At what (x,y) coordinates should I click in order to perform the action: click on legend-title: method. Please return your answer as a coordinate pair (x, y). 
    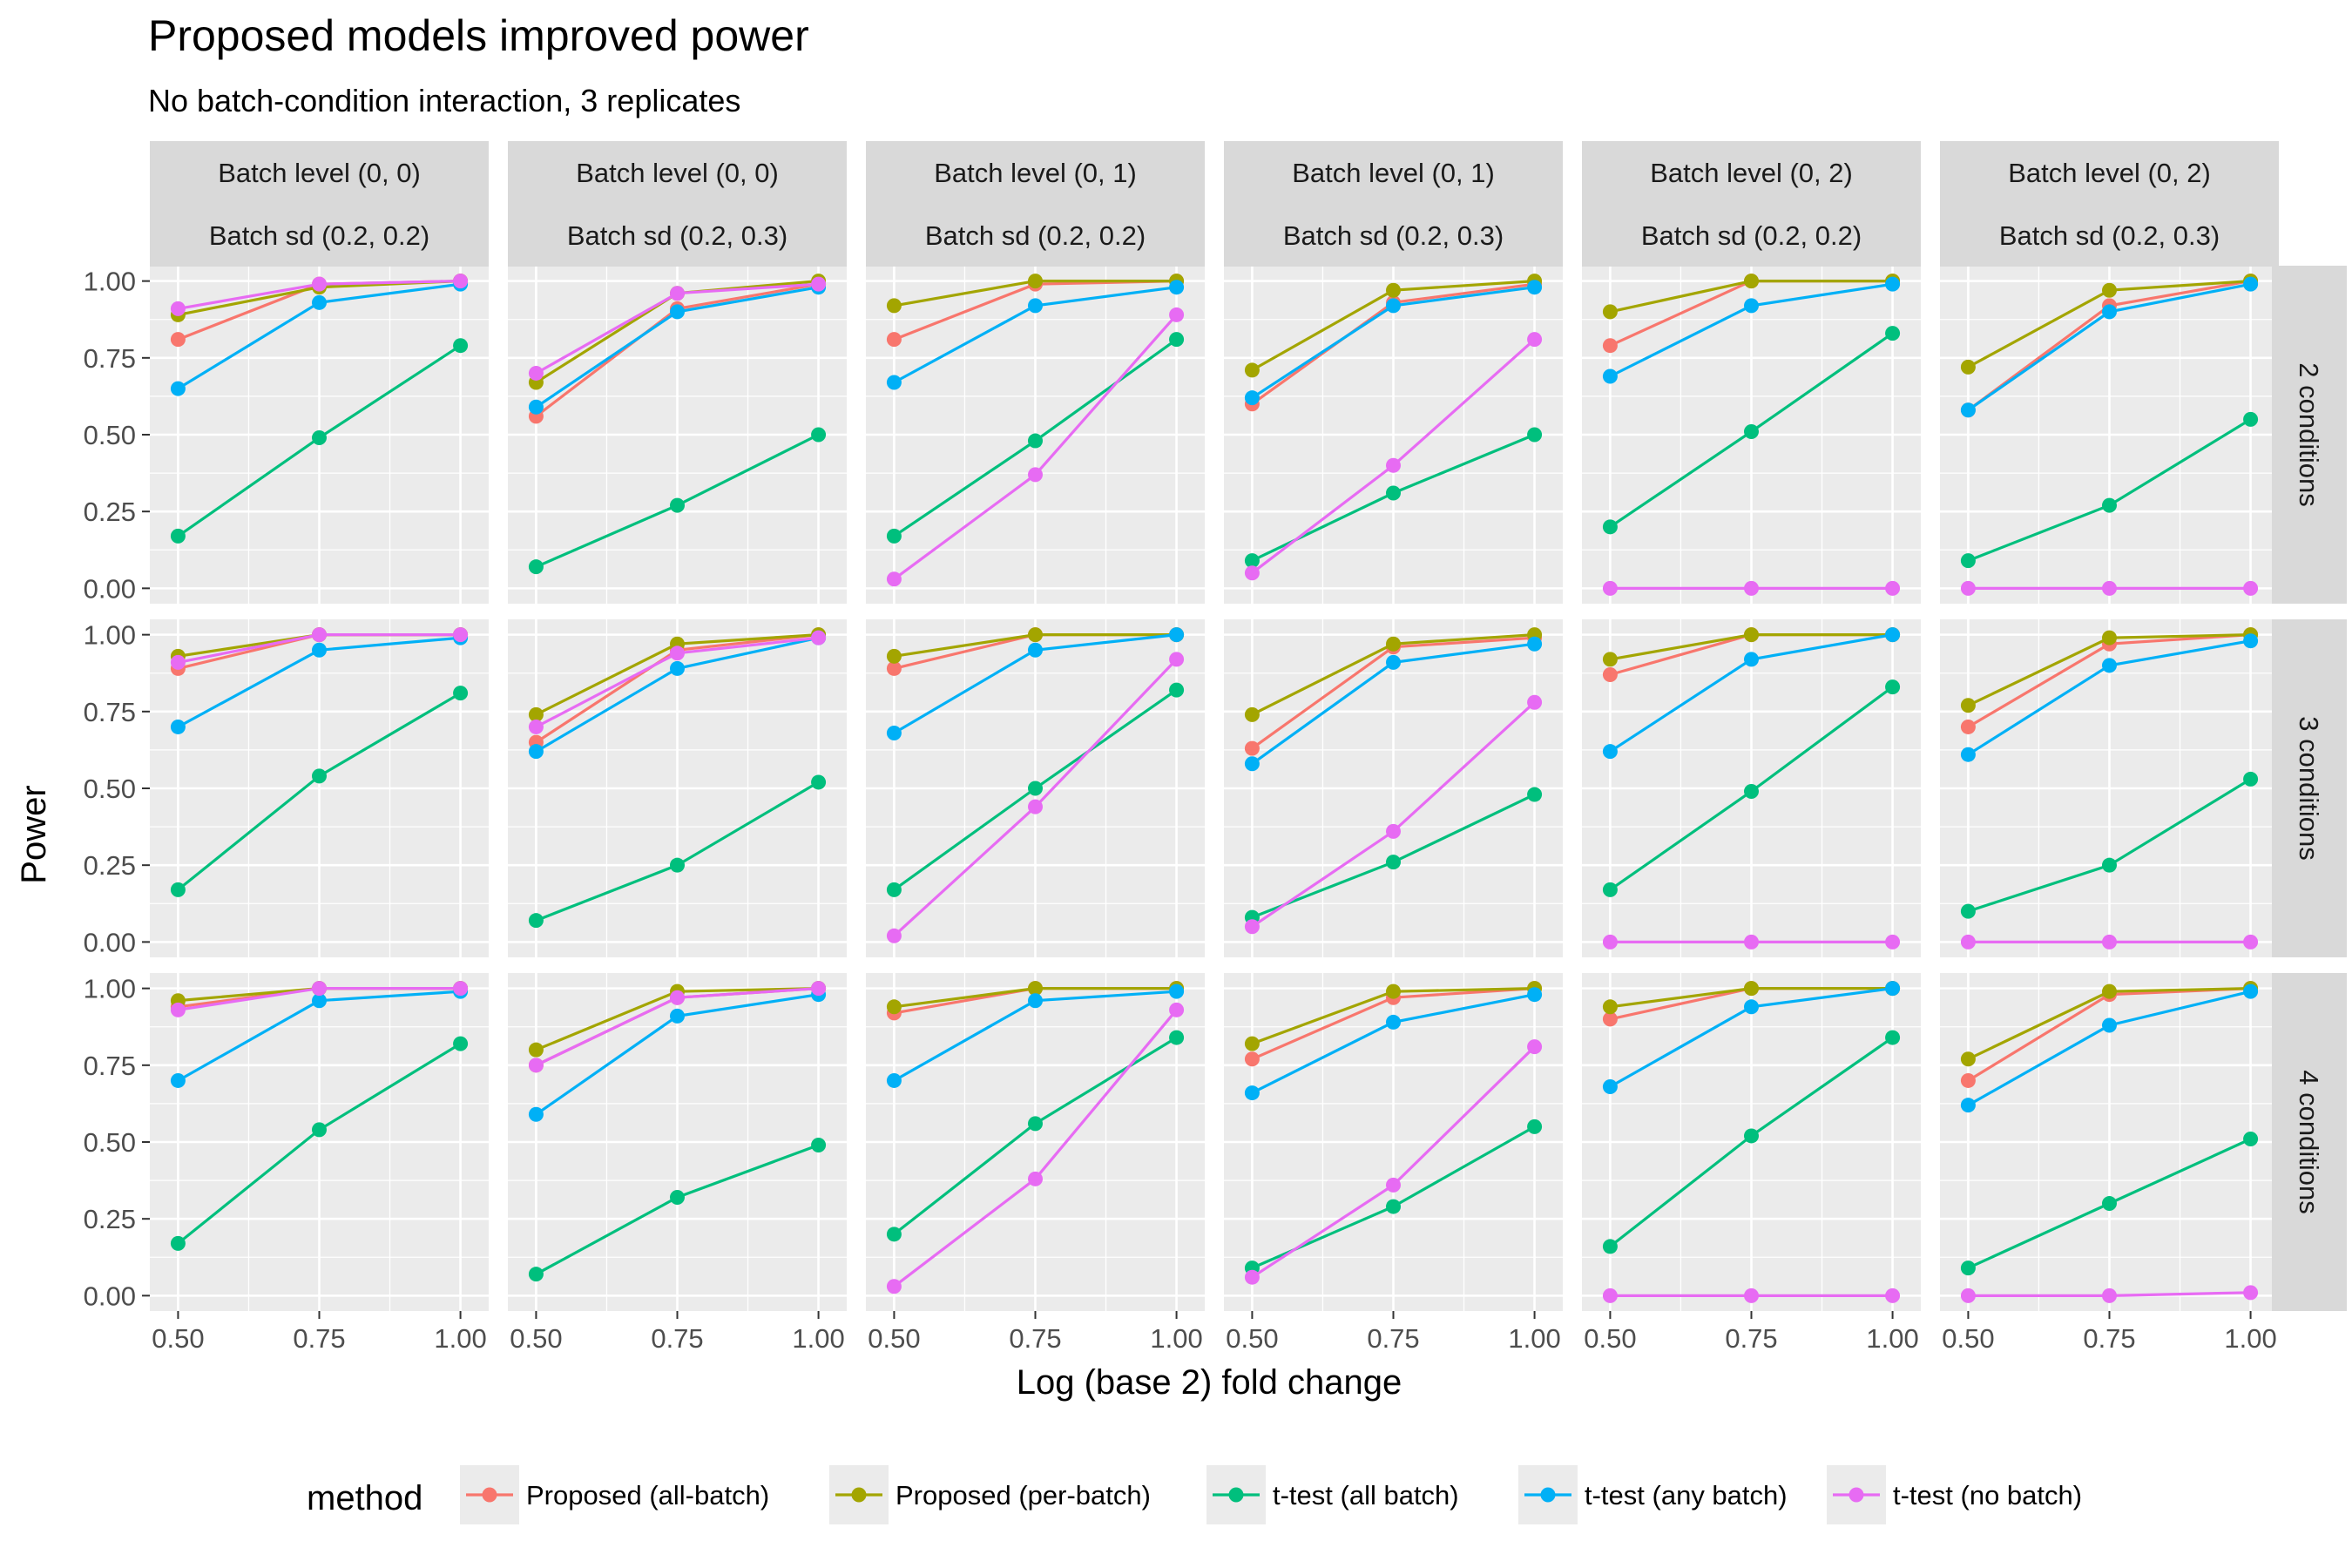
    Looking at the image, I should click on (364, 1498).